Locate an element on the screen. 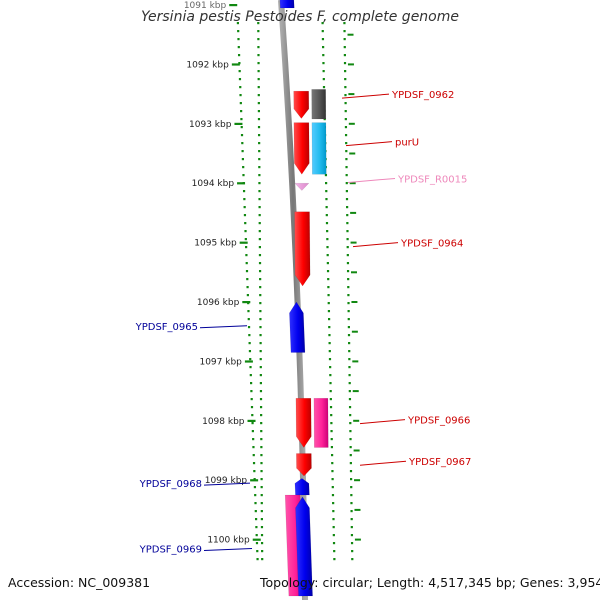 This screenshot has width=600, height=600. feature-label: YPDSF_0969 is located at coordinates (196, 550).